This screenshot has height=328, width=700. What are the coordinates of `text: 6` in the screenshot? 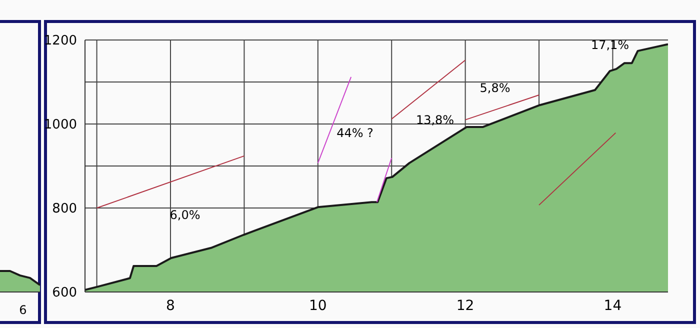 It's located at (23, 310).